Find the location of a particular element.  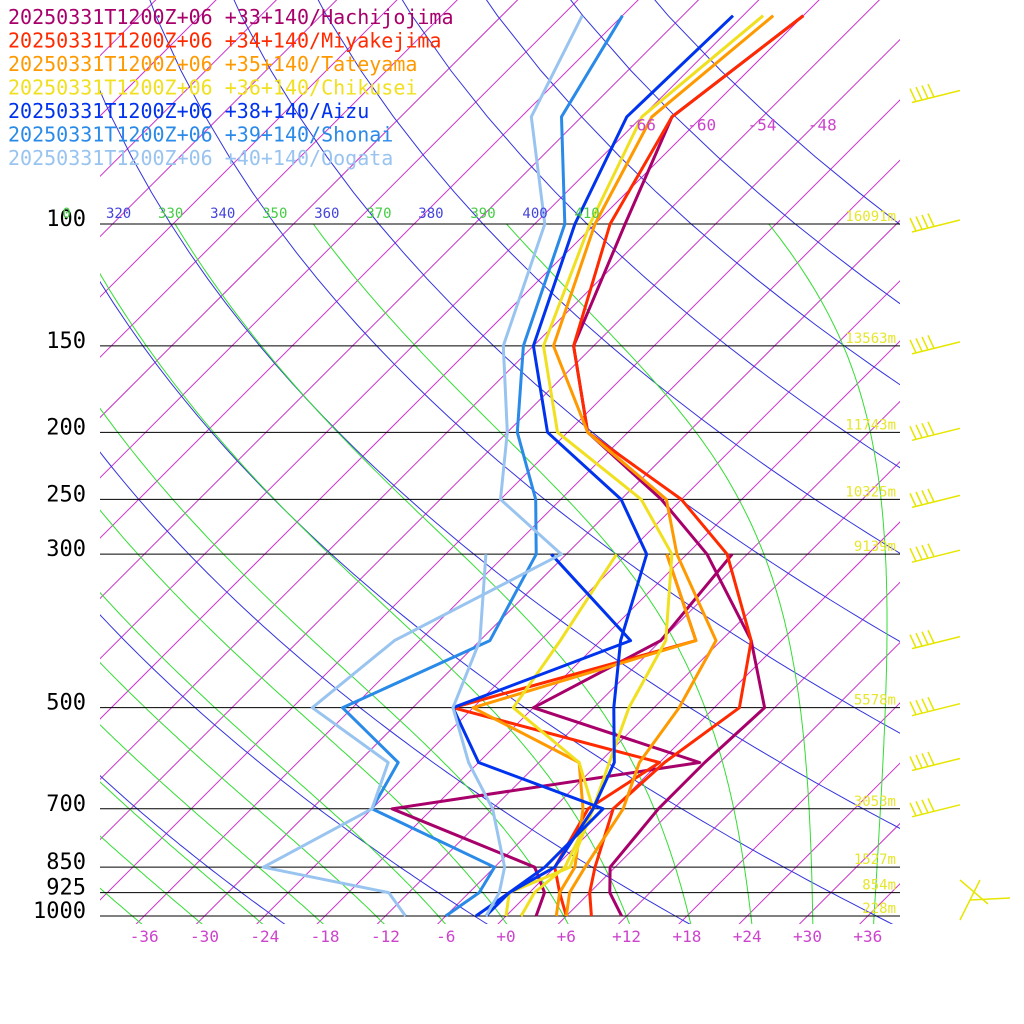

x-tick-label: -30 is located at coordinates (204, 936).